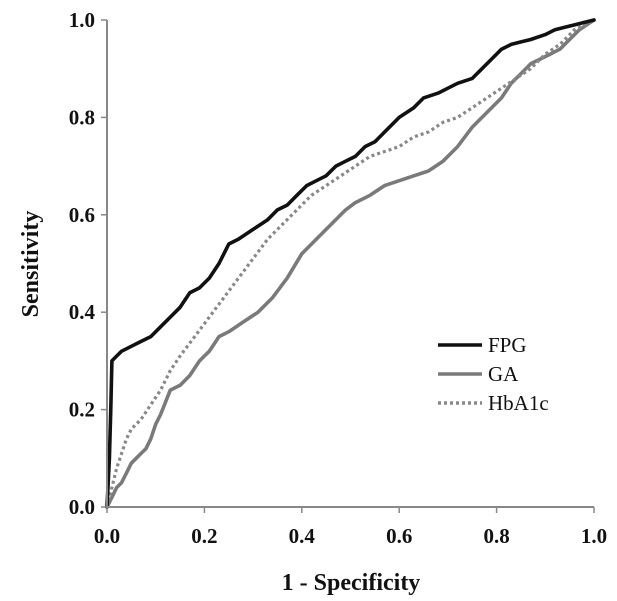 The image size is (617, 601). What do you see at coordinates (107, 536) in the screenshot?
I see `x-tick-label: 0.0` at bounding box center [107, 536].